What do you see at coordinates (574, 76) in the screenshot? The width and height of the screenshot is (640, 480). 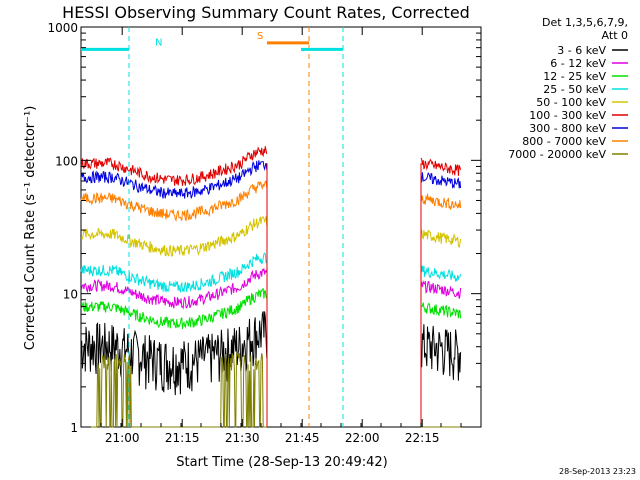 I see `legend-label-2: 12 - 25 keV` at bounding box center [574, 76].